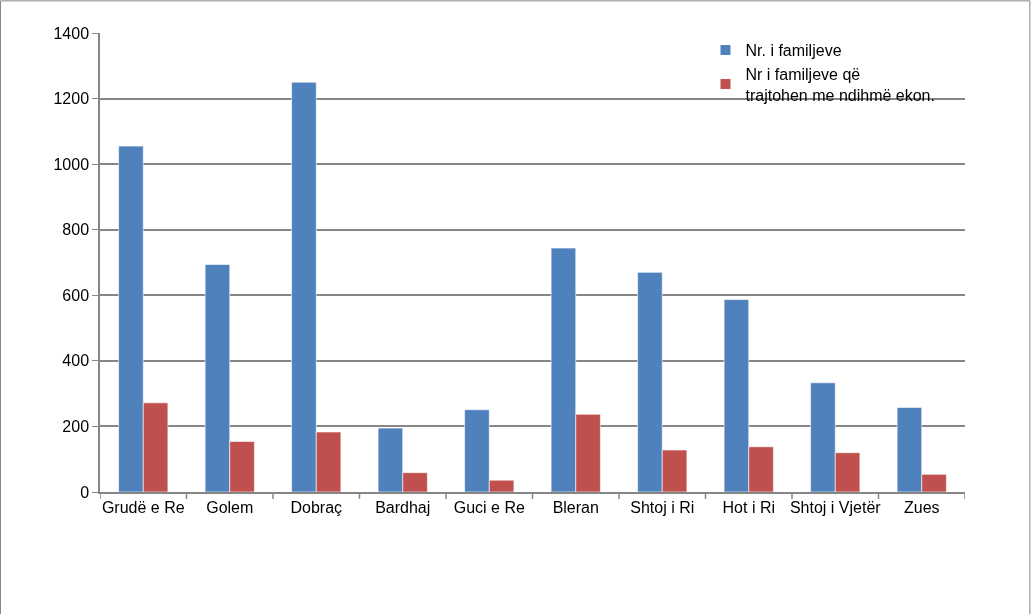 The height and width of the screenshot is (614, 1032). What do you see at coordinates (85, 492) in the screenshot?
I see `y-tick-label: 0` at bounding box center [85, 492].